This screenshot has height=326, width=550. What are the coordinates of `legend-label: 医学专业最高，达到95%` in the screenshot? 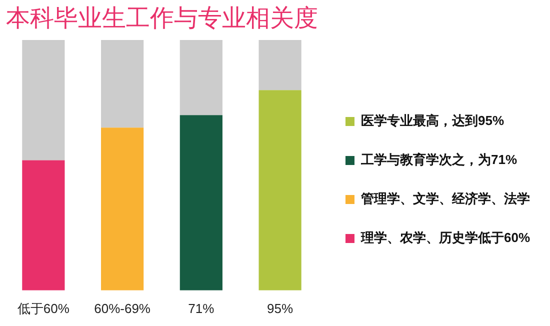 It's located at (432, 120).